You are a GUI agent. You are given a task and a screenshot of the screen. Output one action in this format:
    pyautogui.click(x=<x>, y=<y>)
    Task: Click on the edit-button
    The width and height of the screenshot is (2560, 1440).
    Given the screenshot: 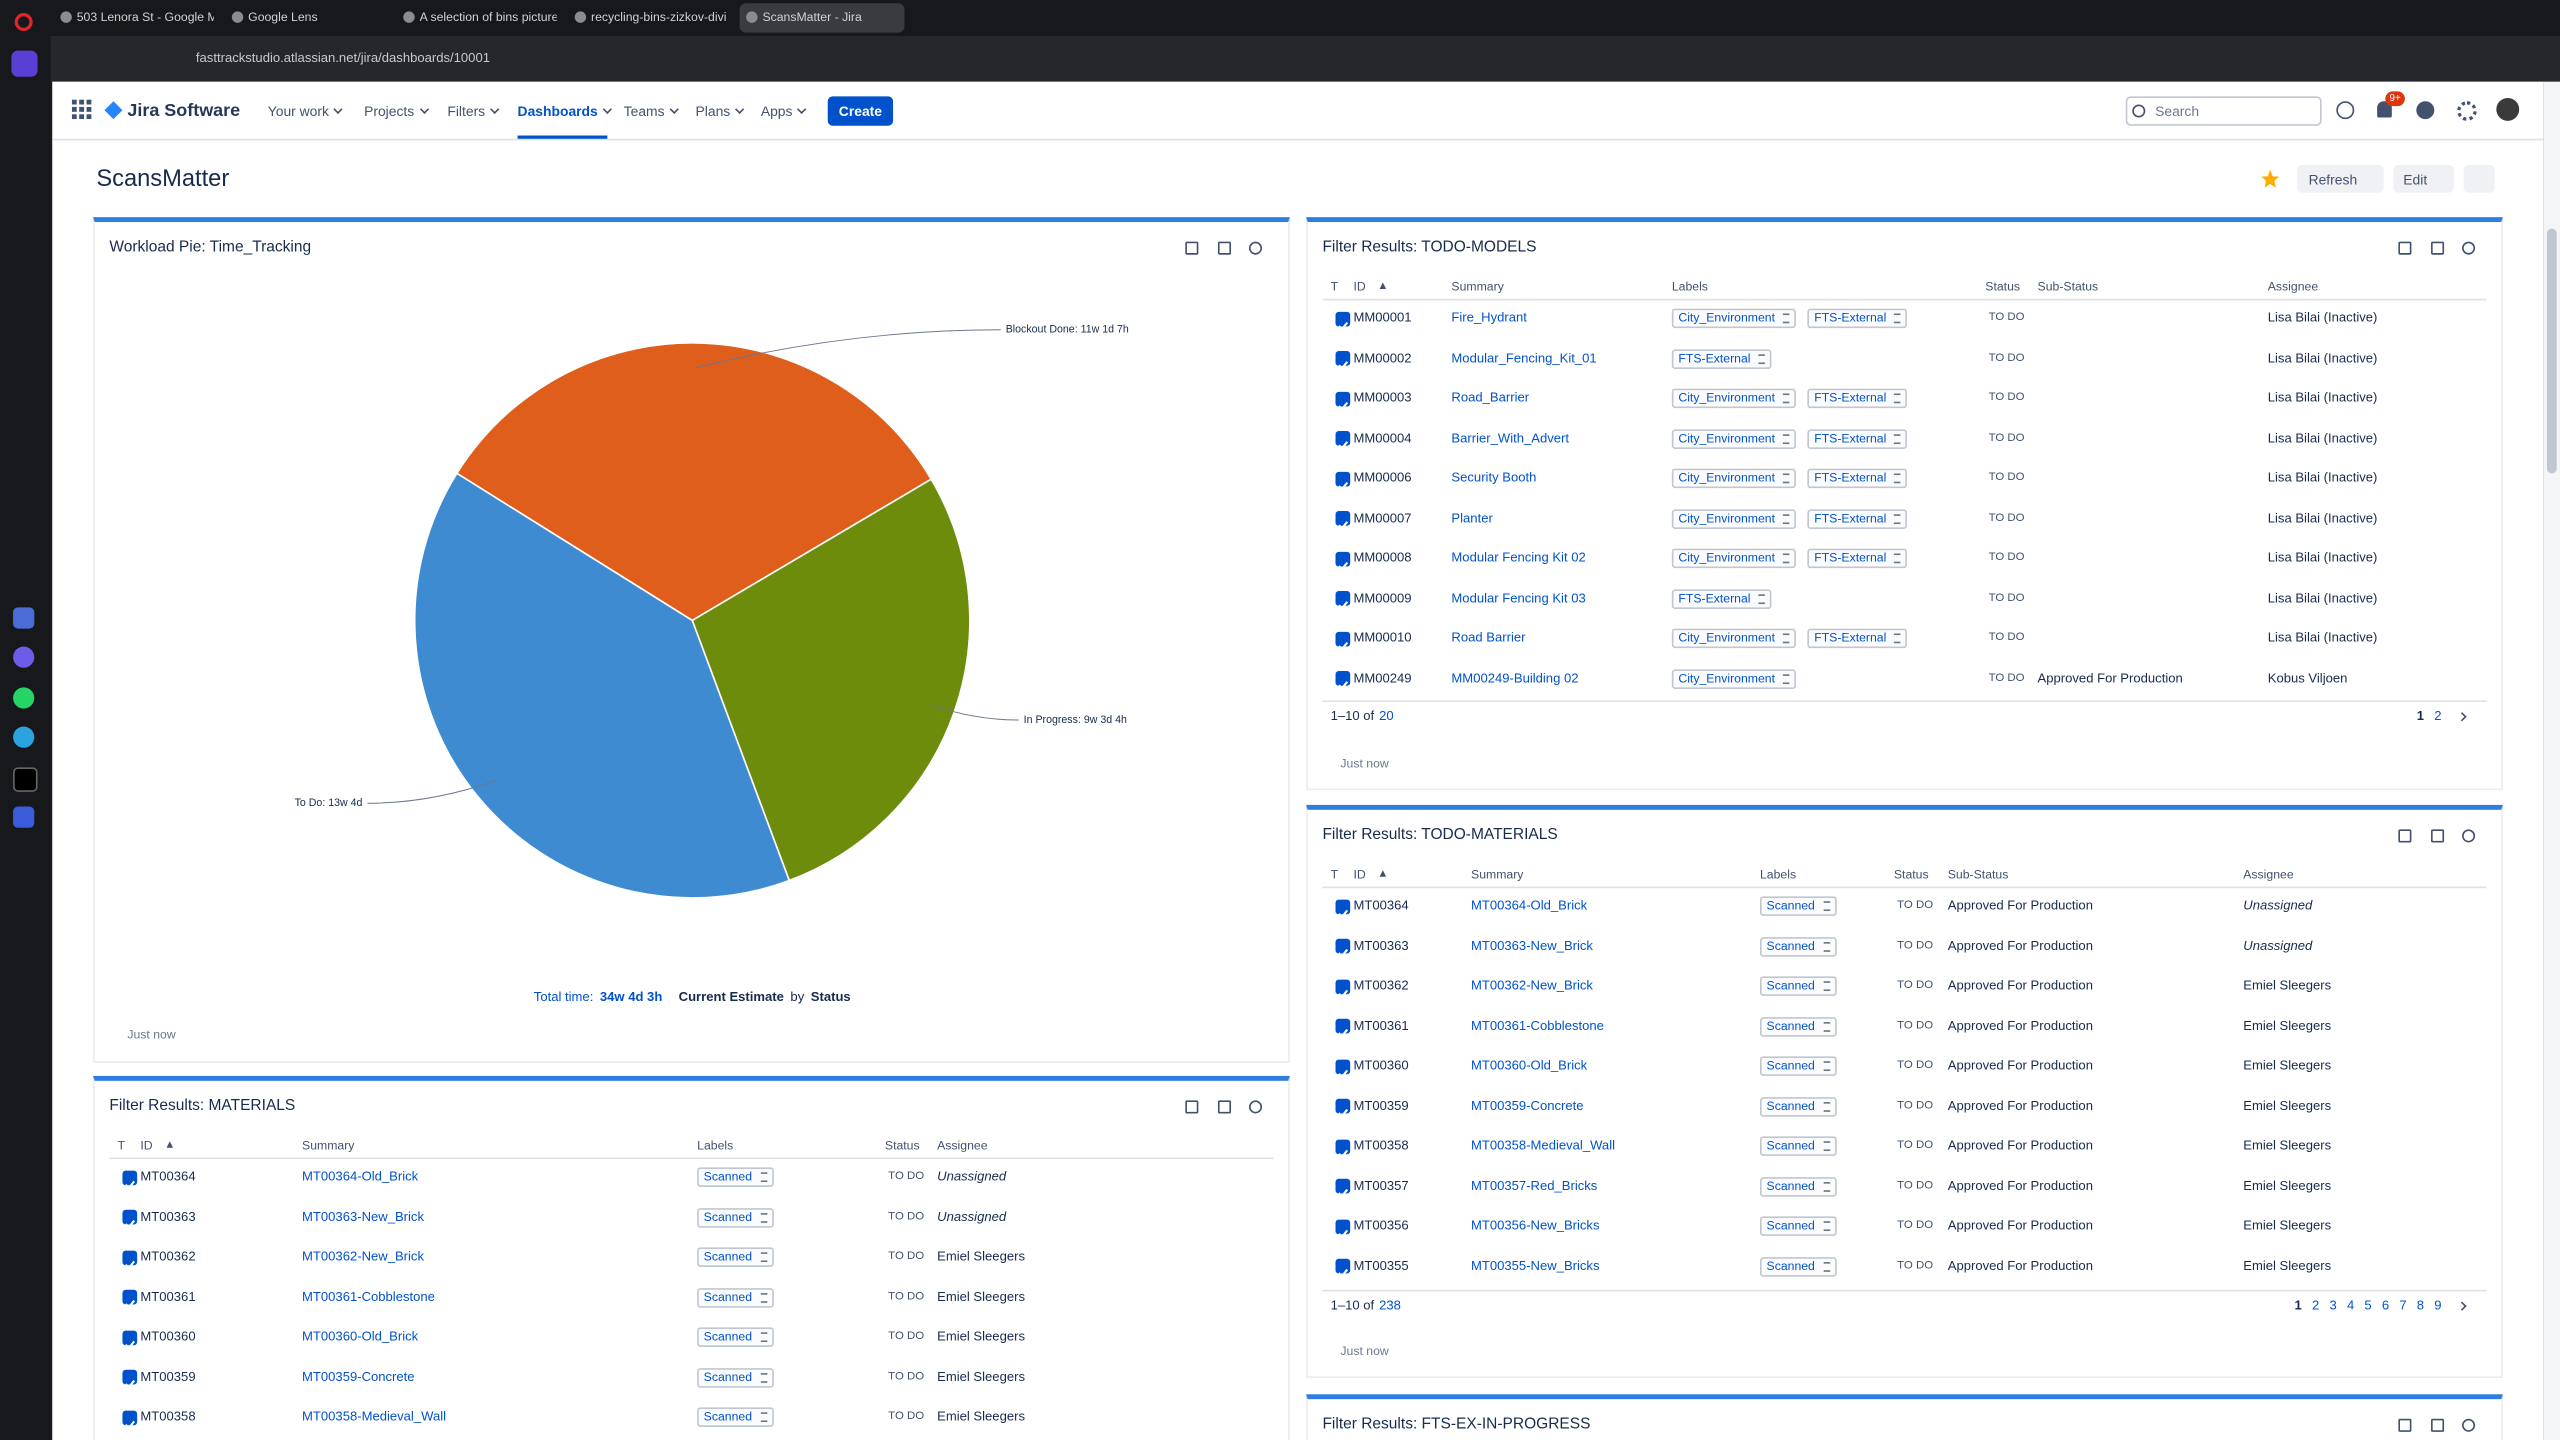 What is the action you would take?
    pyautogui.click(x=2423, y=178)
    